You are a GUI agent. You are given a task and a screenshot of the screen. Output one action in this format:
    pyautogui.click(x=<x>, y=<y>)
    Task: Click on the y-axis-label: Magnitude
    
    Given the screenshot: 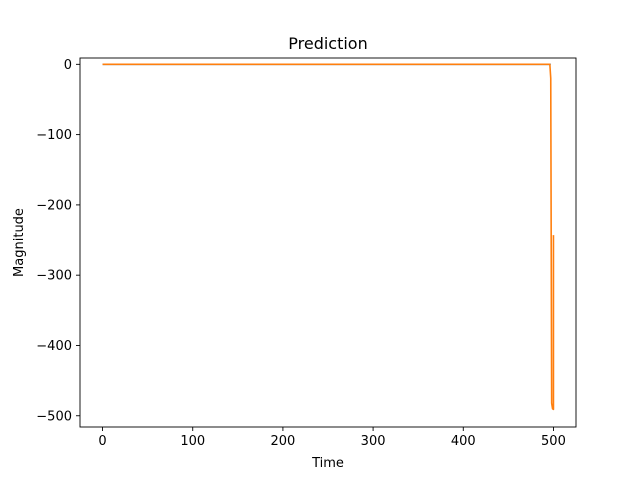 What is the action you would take?
    pyautogui.click(x=19, y=242)
    